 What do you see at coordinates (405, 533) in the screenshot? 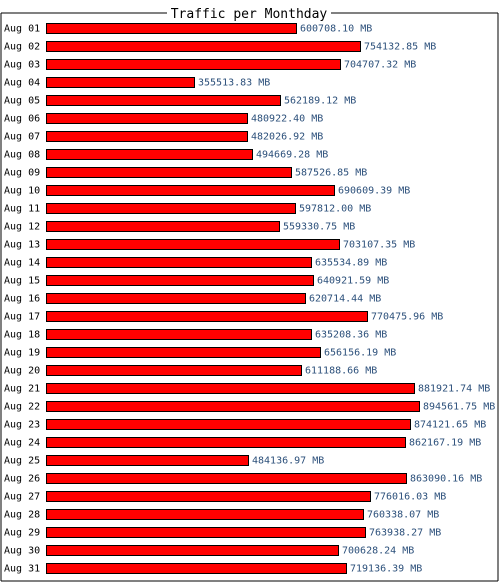
I see `value-label: 763938.27 MB` at bounding box center [405, 533].